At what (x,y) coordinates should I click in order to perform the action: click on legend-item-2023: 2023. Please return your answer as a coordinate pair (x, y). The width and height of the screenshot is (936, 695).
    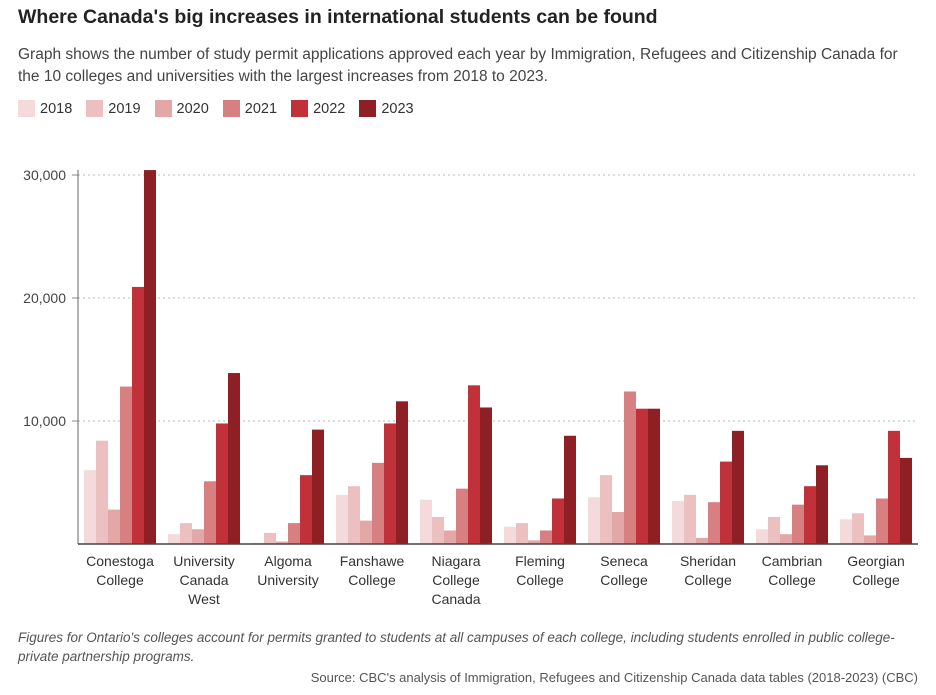
    Looking at the image, I should click on (386, 108).